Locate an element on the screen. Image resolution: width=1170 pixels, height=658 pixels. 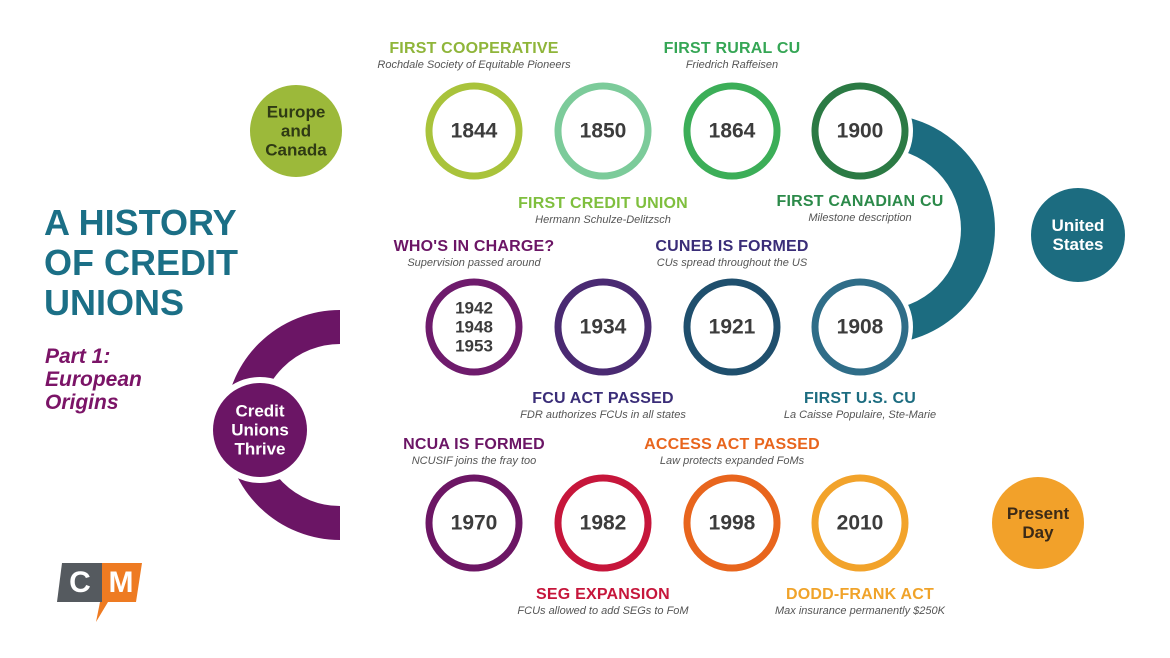
event-title: NCUA IS FORMED is located at coordinates (474, 444).